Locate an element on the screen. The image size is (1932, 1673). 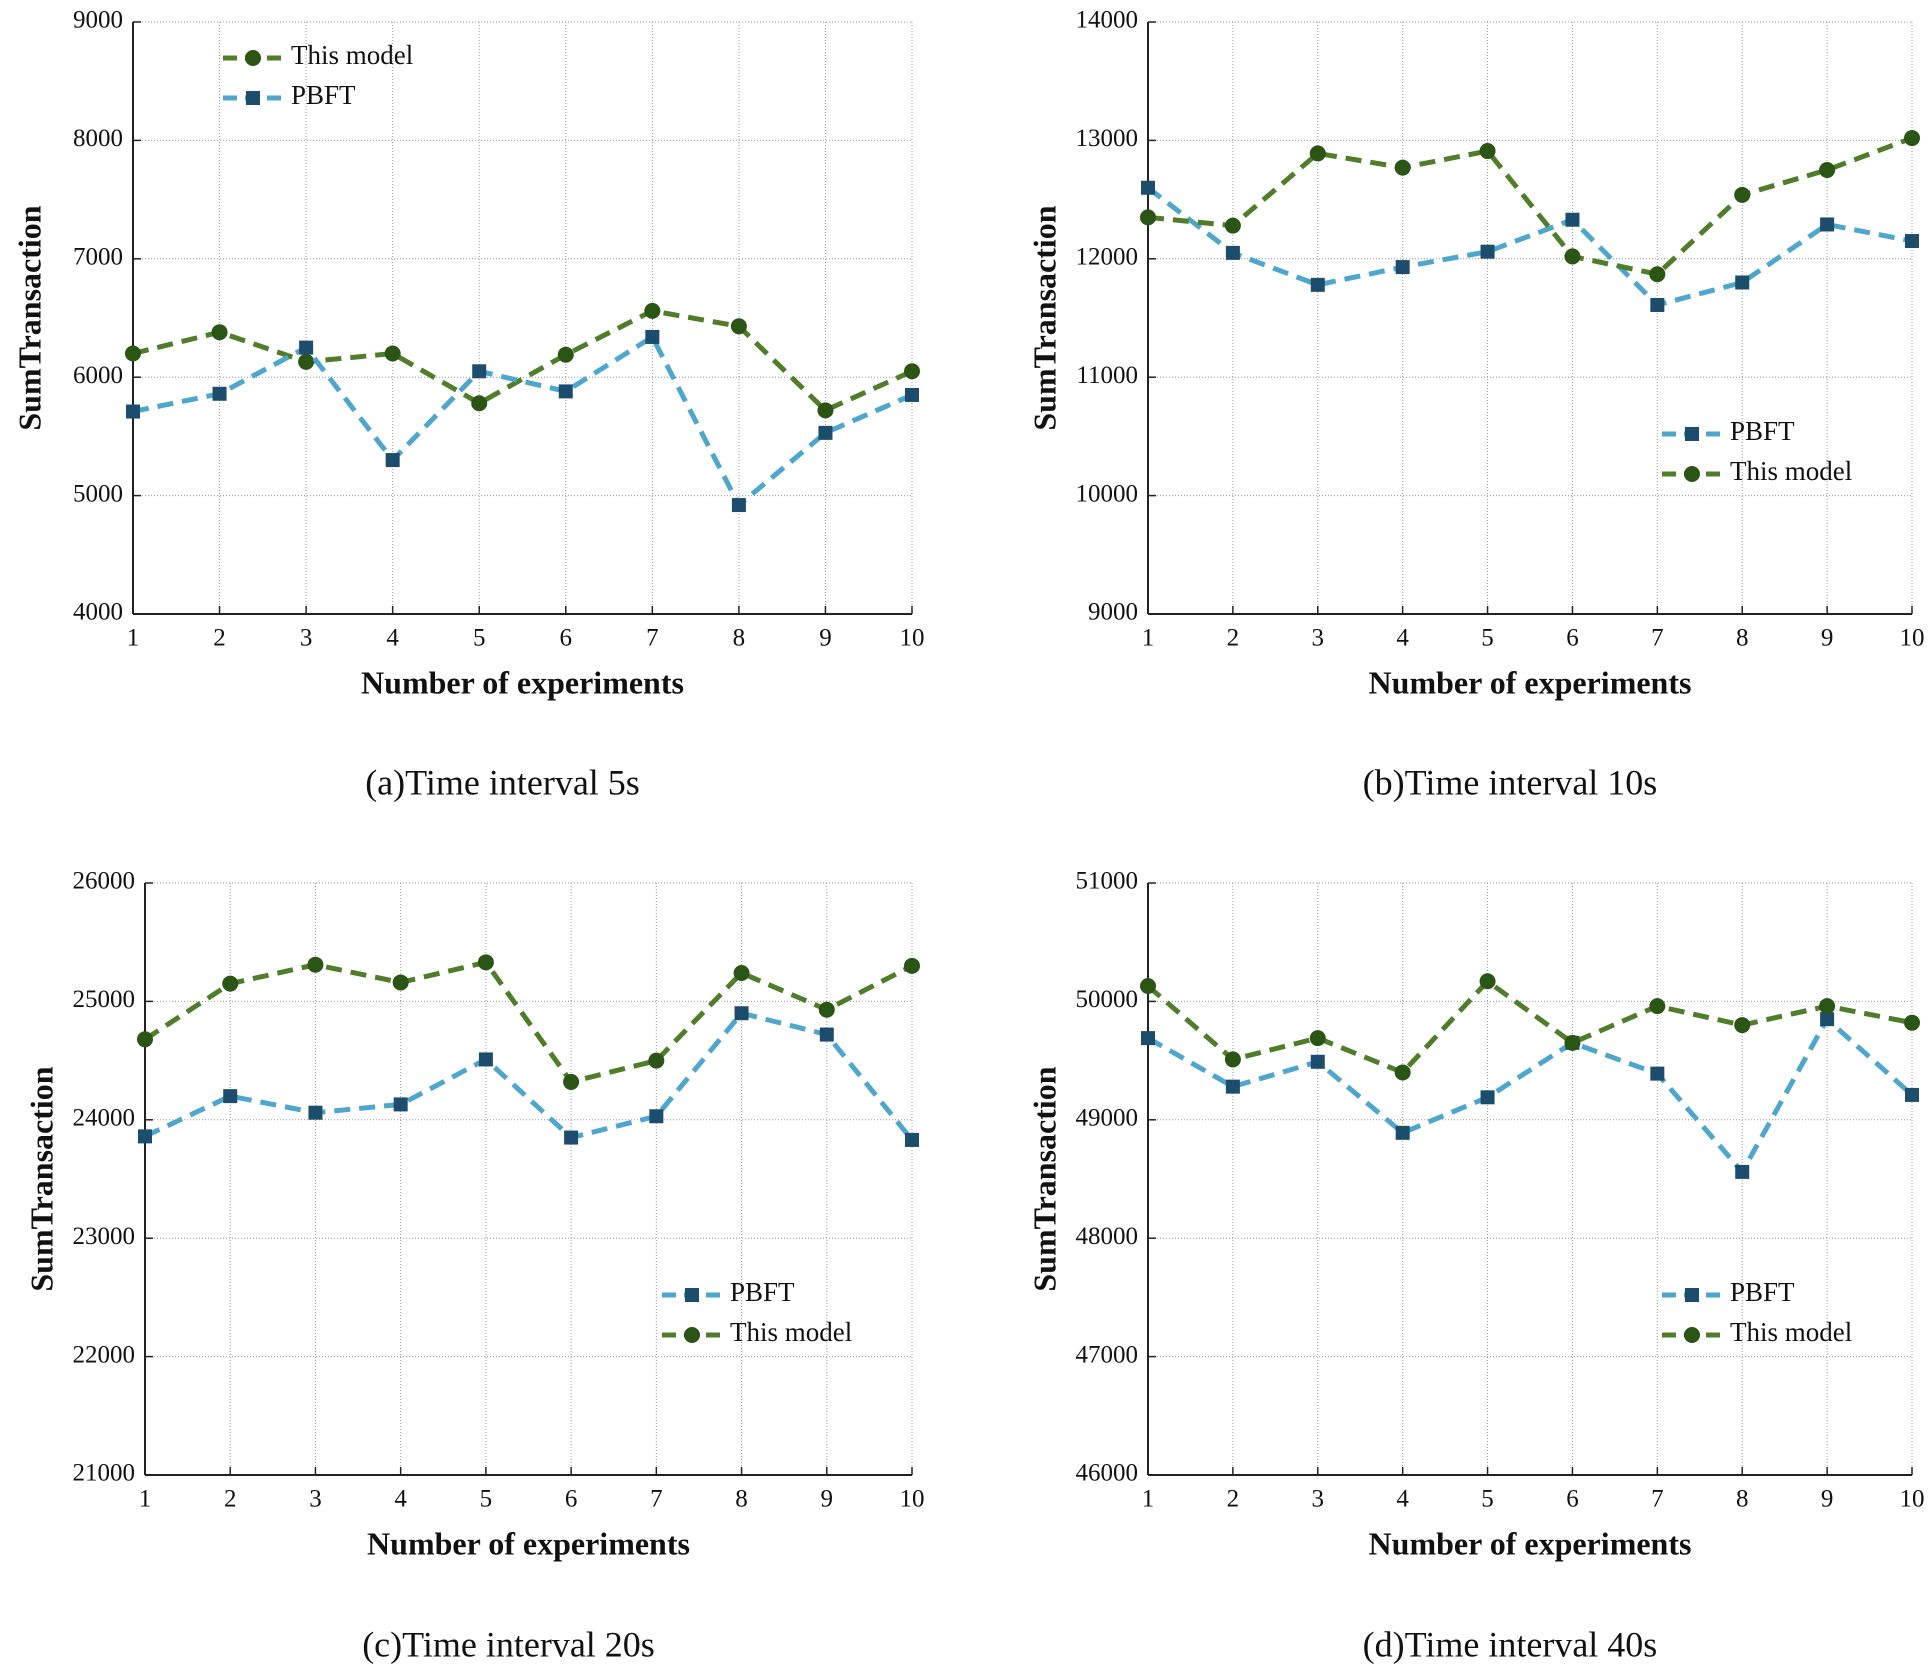
y-tick-label: 50000 is located at coordinates (1107, 999).